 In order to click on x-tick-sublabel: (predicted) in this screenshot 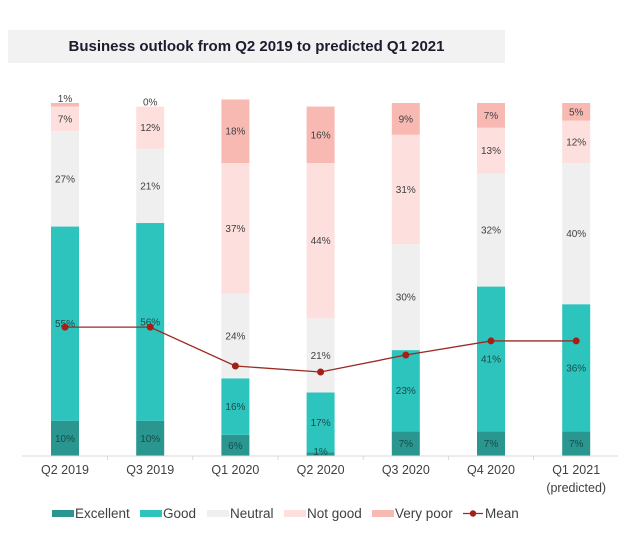, I will do `click(576, 488)`.